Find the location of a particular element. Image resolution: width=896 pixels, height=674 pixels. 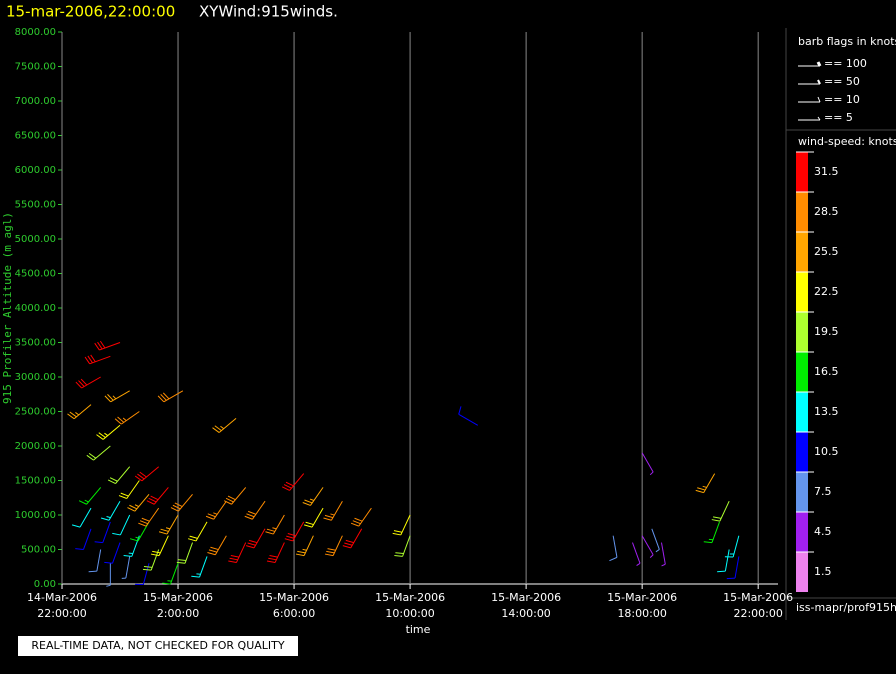

colorbar-label: 16.5 is located at coordinates (826, 371).